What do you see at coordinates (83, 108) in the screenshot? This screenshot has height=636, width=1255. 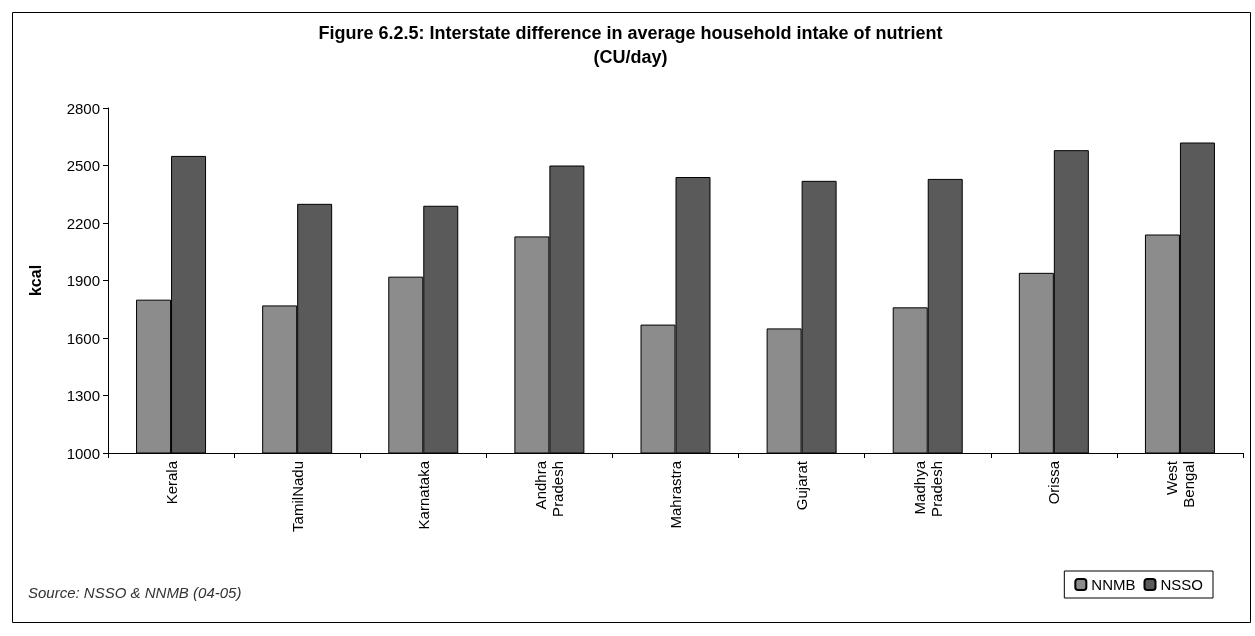 I see `y-tick-label: 2800` at bounding box center [83, 108].